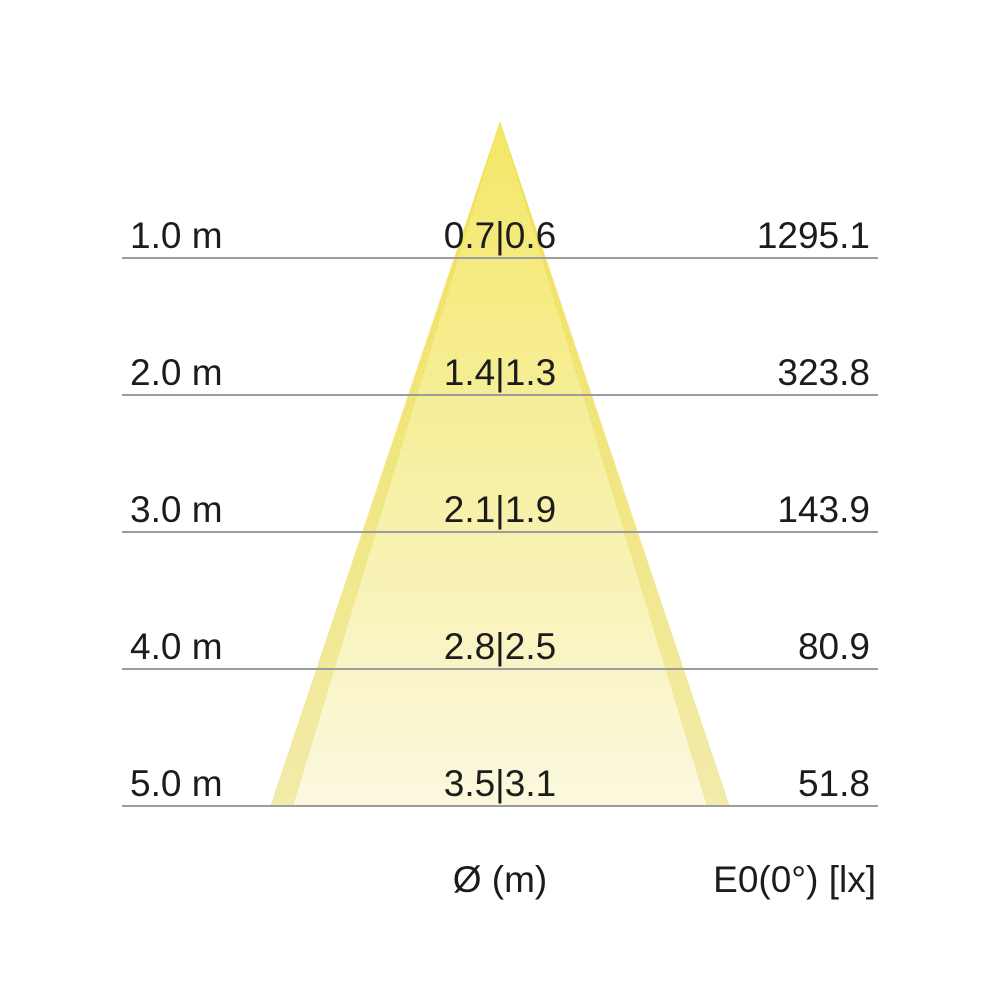  I want to click on illuminance-value: 1295.1, so click(813, 235).